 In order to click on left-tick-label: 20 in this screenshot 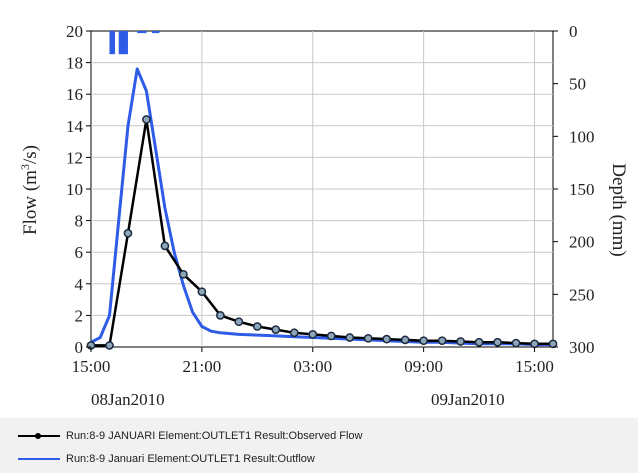, I will do `click(74, 31)`.